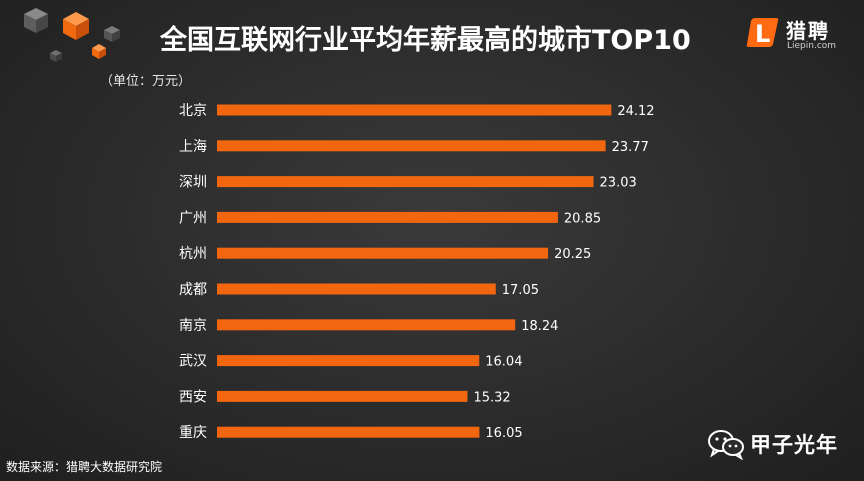 This screenshot has height=481, width=864. I want to click on chart-title: 全国互联网行业平均年薪最高的城市TOP10, so click(425, 40).